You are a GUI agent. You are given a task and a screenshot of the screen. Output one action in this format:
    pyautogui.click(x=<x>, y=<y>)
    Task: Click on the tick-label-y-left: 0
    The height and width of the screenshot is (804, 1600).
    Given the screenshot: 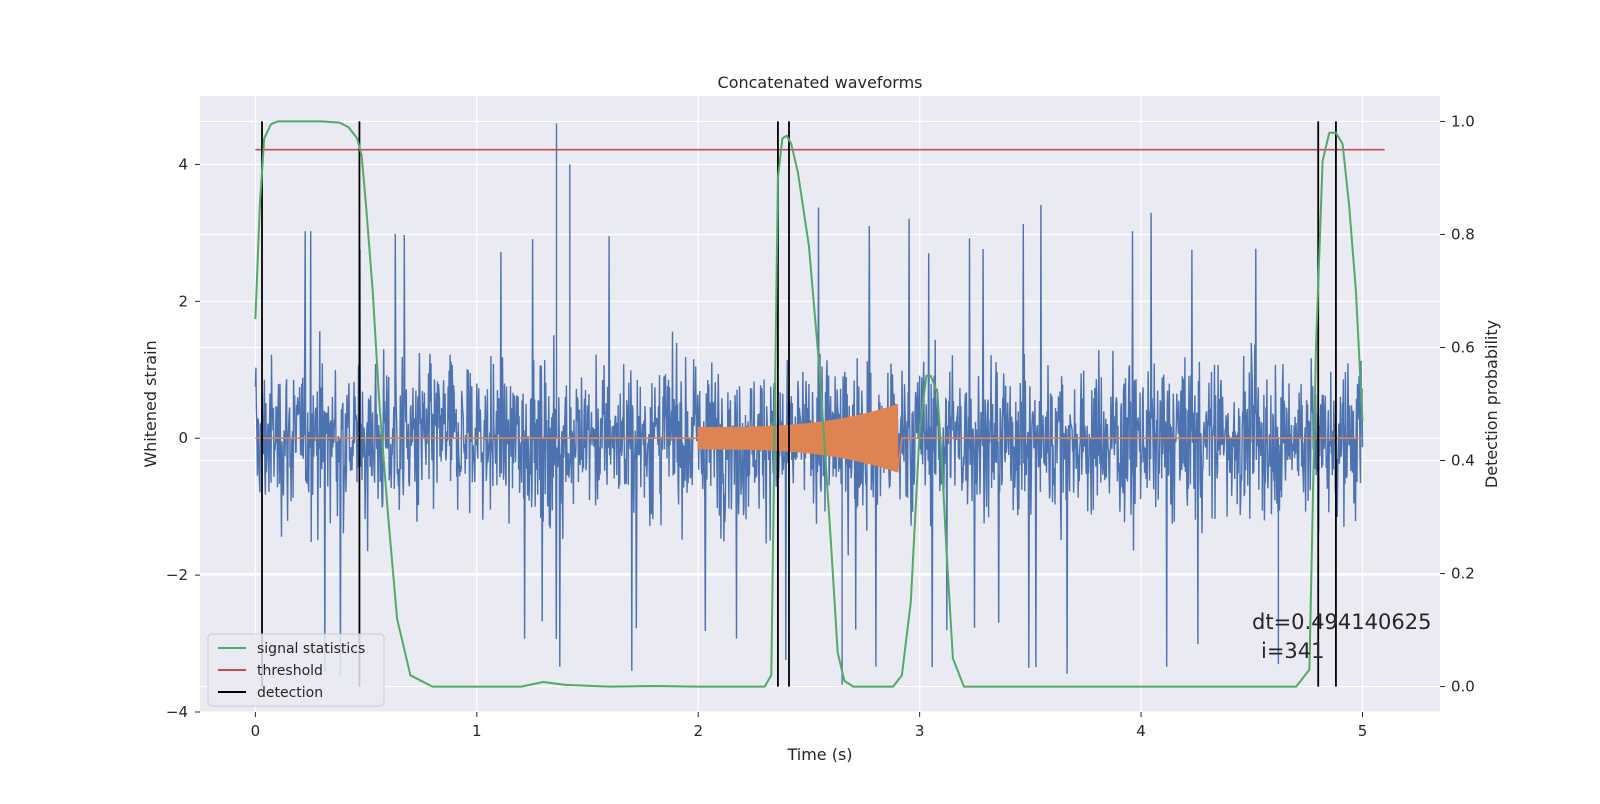 What is the action you would take?
    pyautogui.click(x=183, y=438)
    